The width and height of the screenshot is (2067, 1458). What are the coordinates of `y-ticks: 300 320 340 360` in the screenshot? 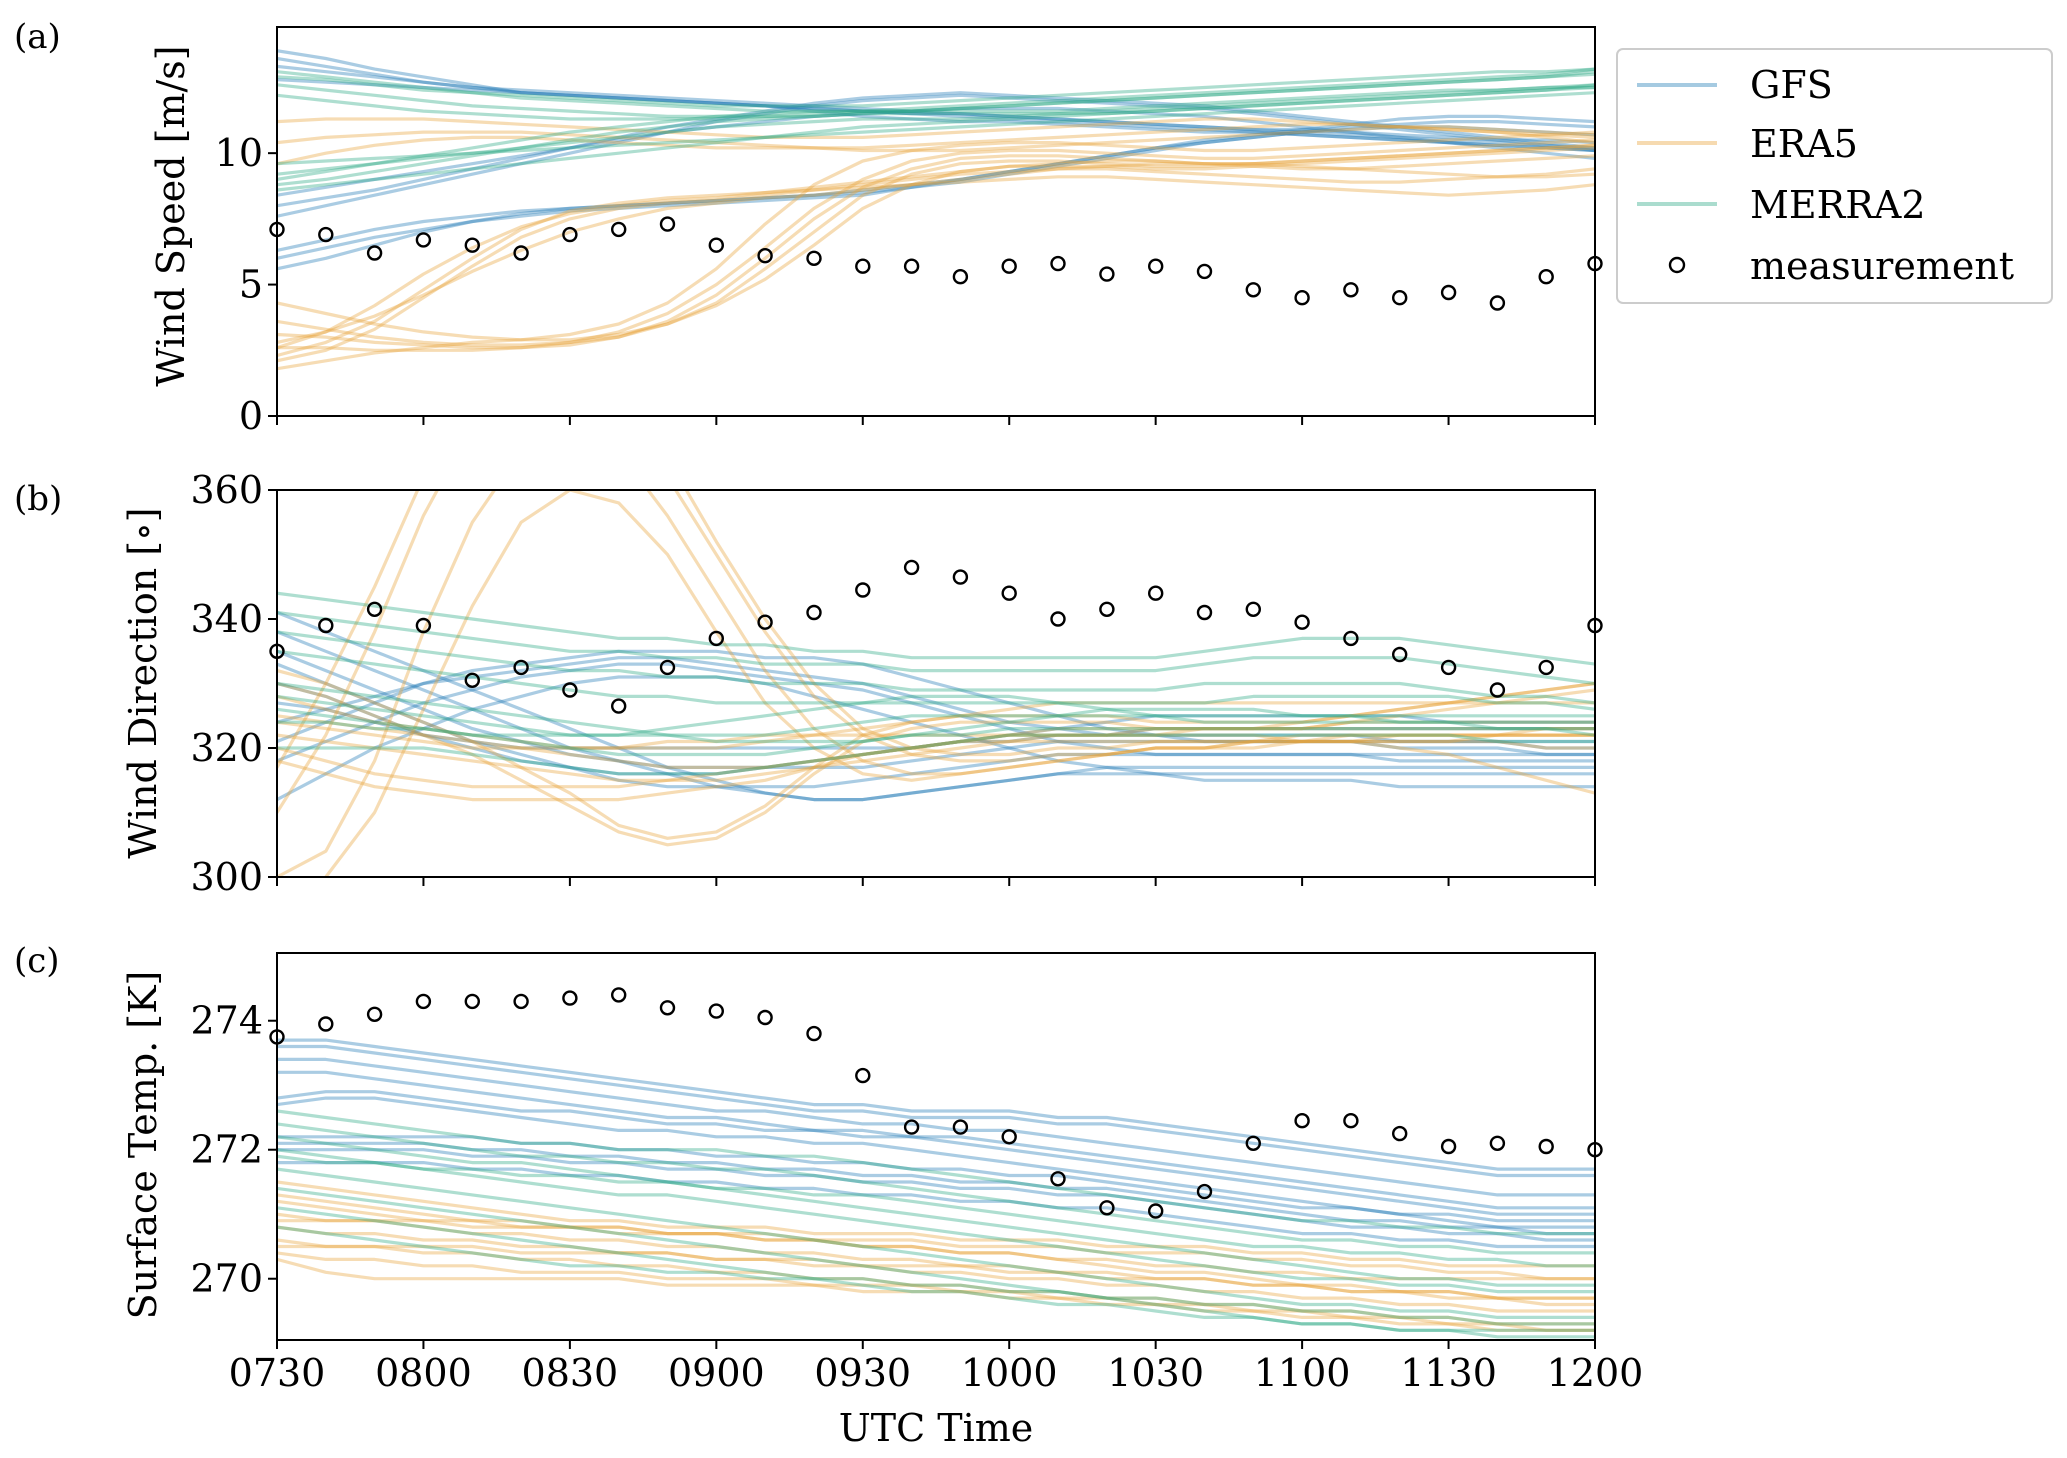 It's located at (233, 683).